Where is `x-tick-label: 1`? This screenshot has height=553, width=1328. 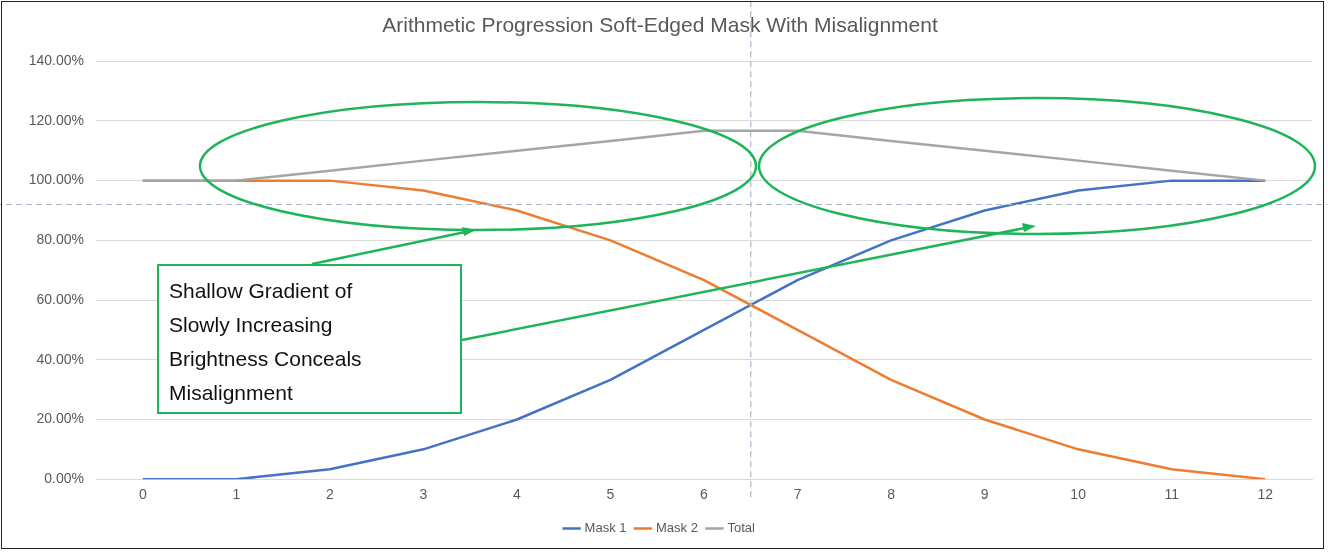 x-tick-label: 1 is located at coordinates (236, 494).